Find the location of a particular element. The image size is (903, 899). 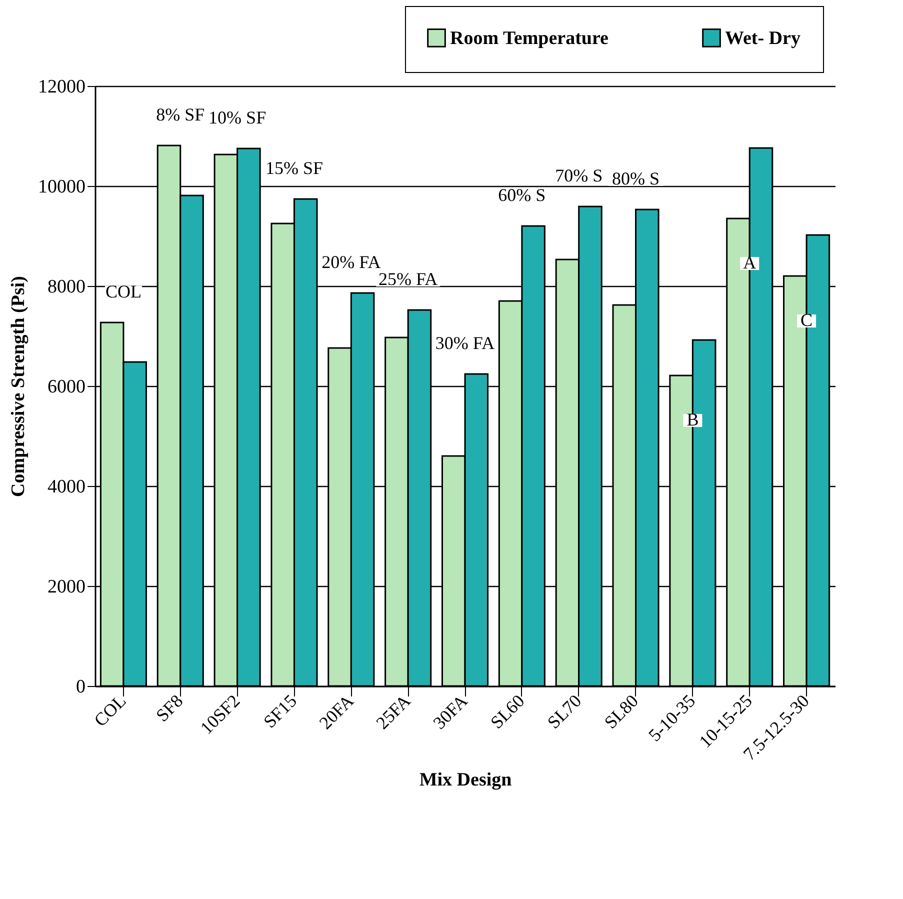

annotation: 80% S is located at coordinates (636, 178).